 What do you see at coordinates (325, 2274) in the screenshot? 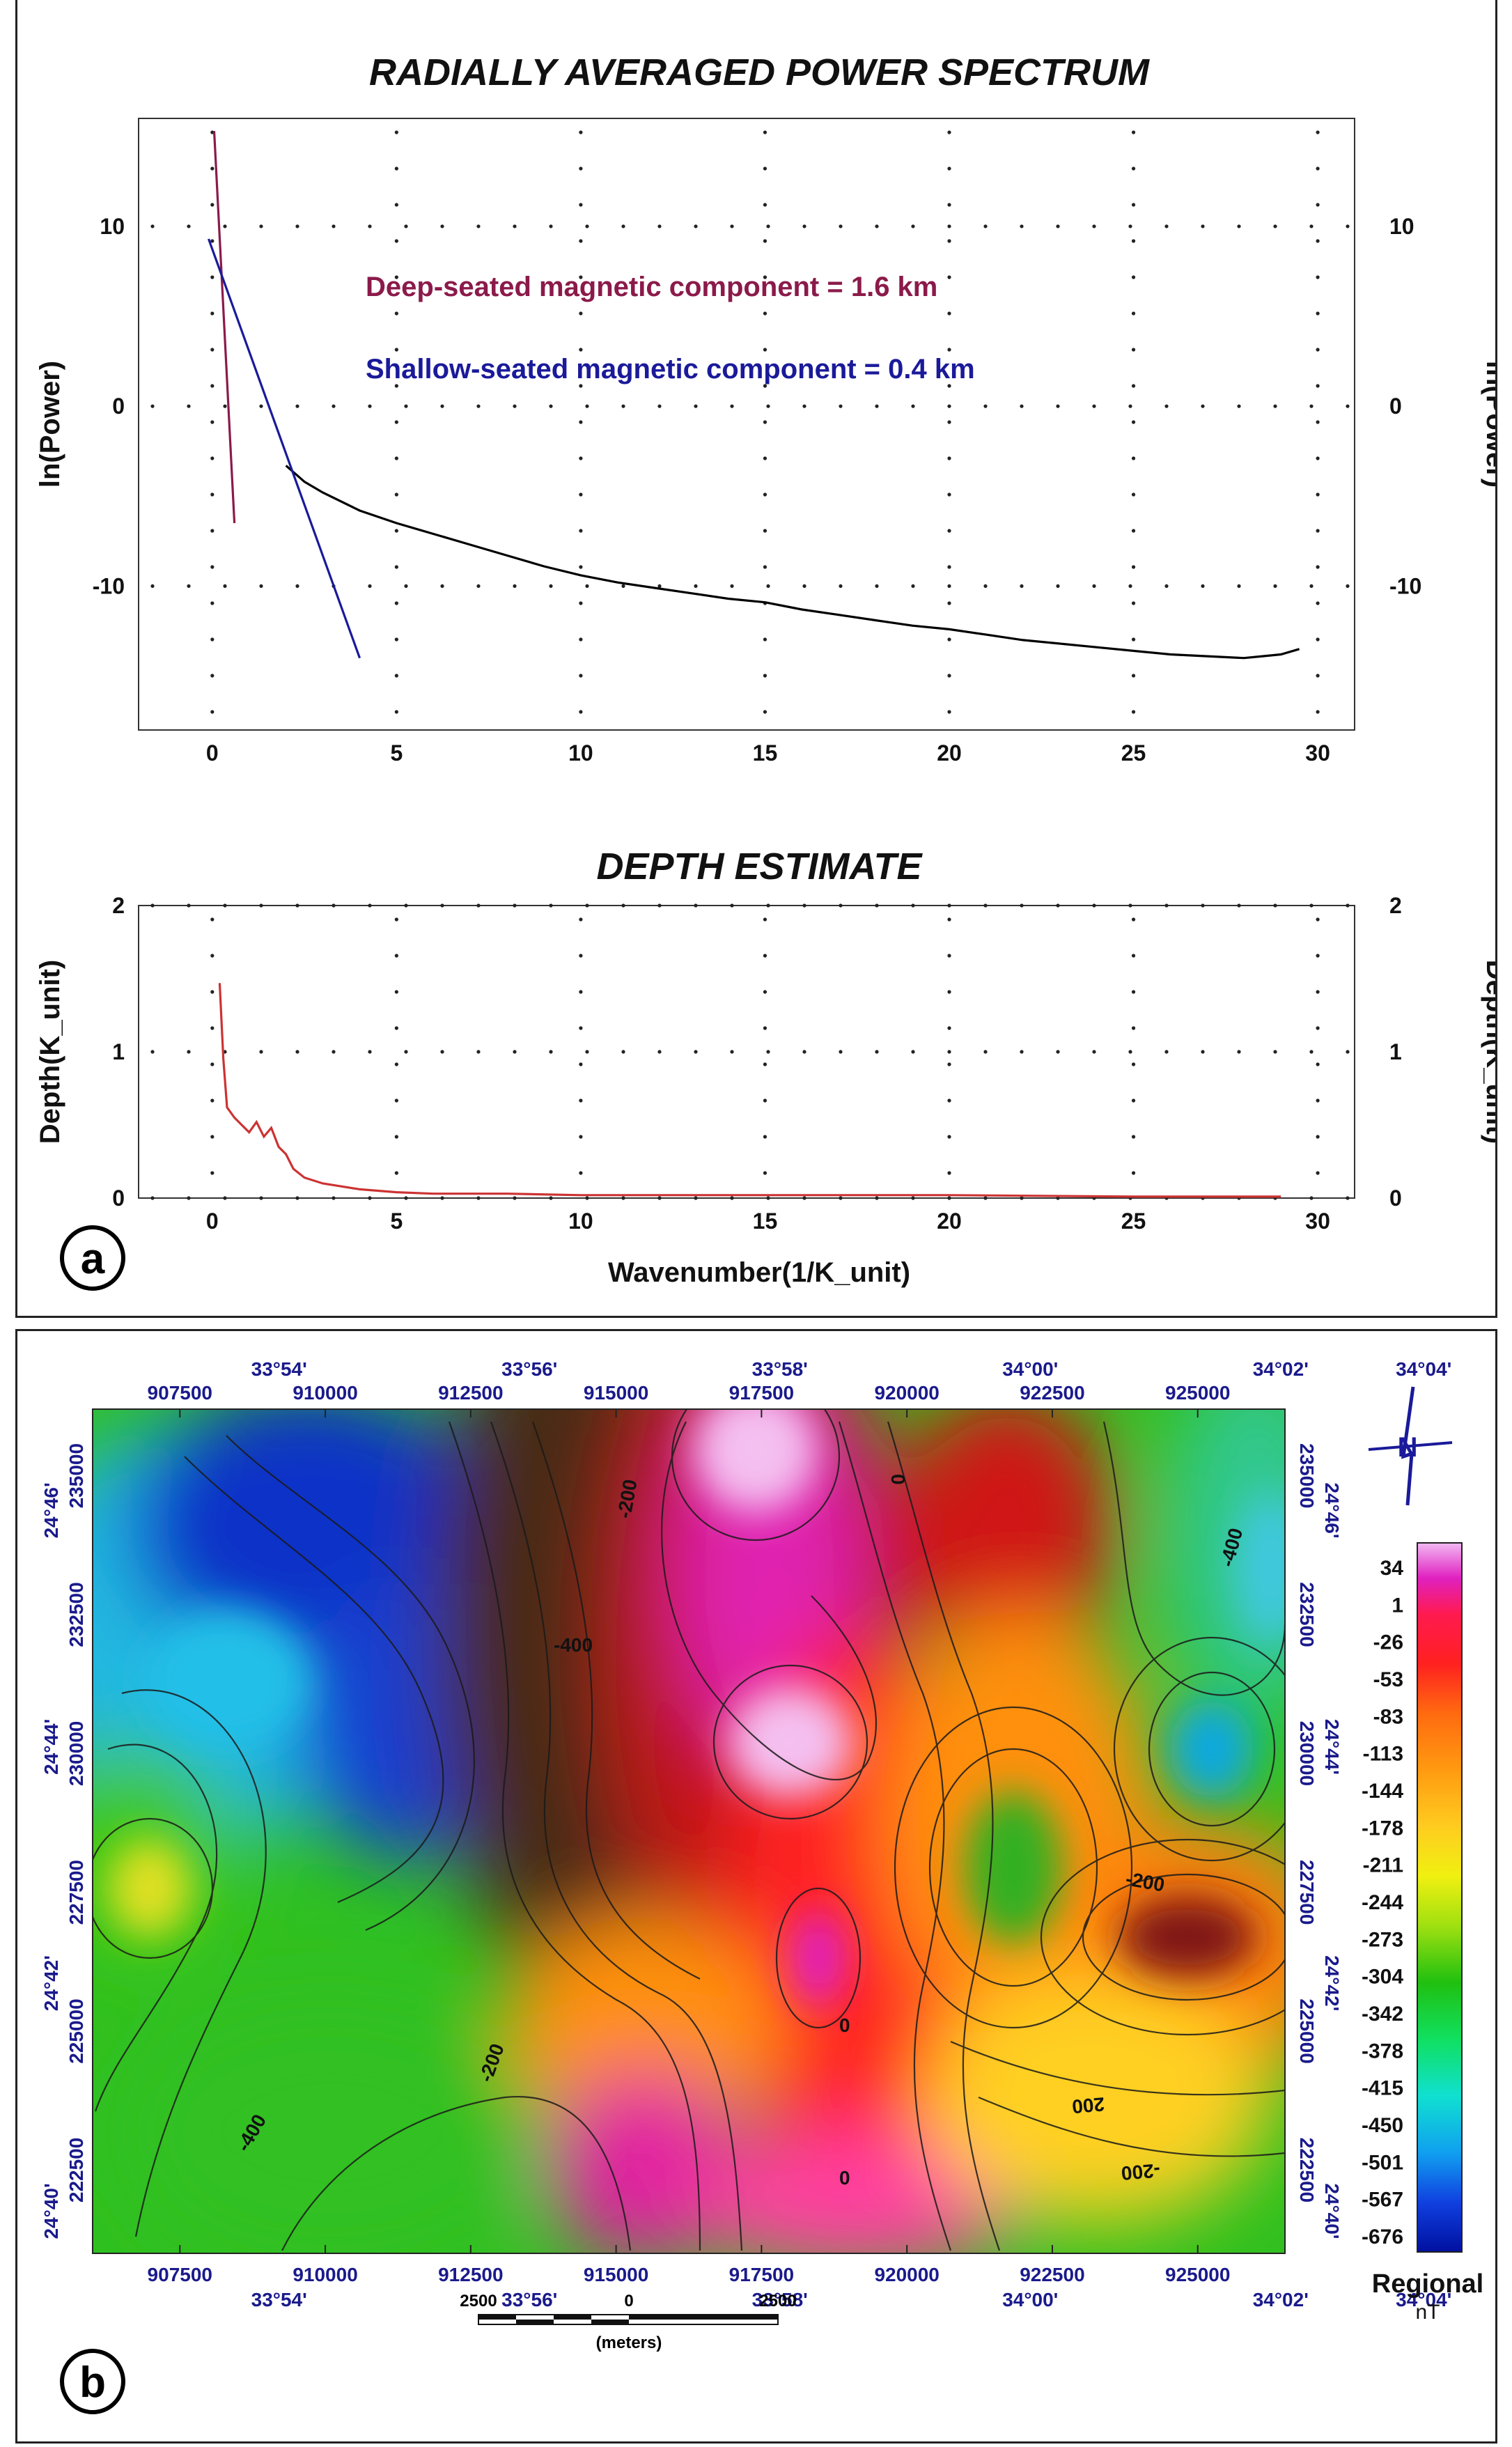
I see `bottom-easting-label: 910000` at bounding box center [325, 2274].